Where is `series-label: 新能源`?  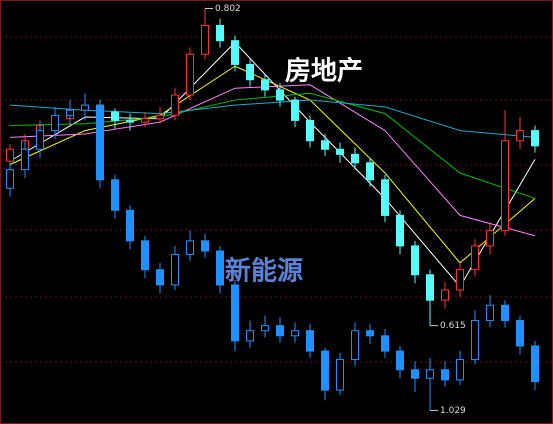 series-label: 新能源 is located at coordinates (264, 271).